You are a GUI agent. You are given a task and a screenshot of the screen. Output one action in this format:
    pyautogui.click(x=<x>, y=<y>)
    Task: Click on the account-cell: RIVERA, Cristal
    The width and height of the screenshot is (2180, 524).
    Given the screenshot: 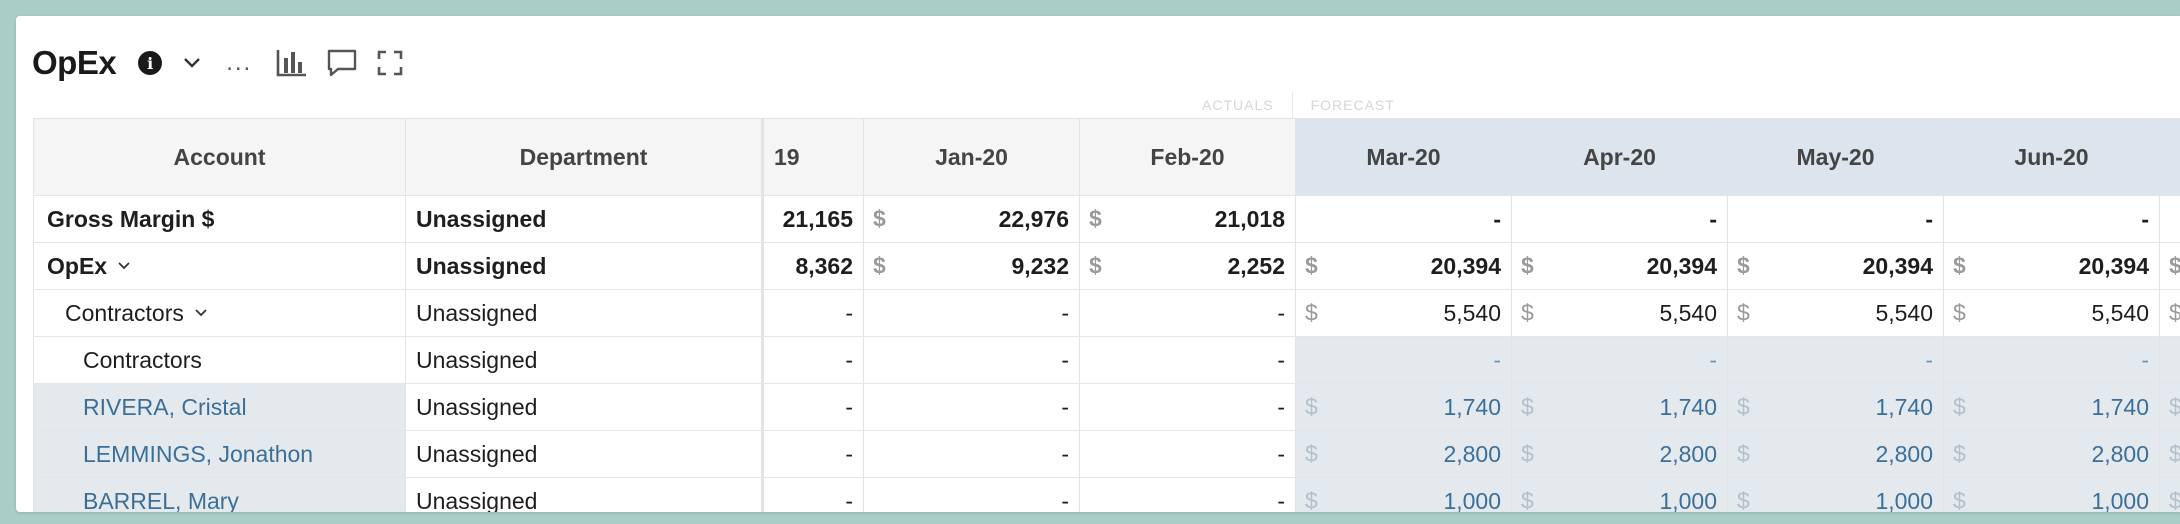 What is the action you would take?
    pyautogui.click(x=219, y=407)
    